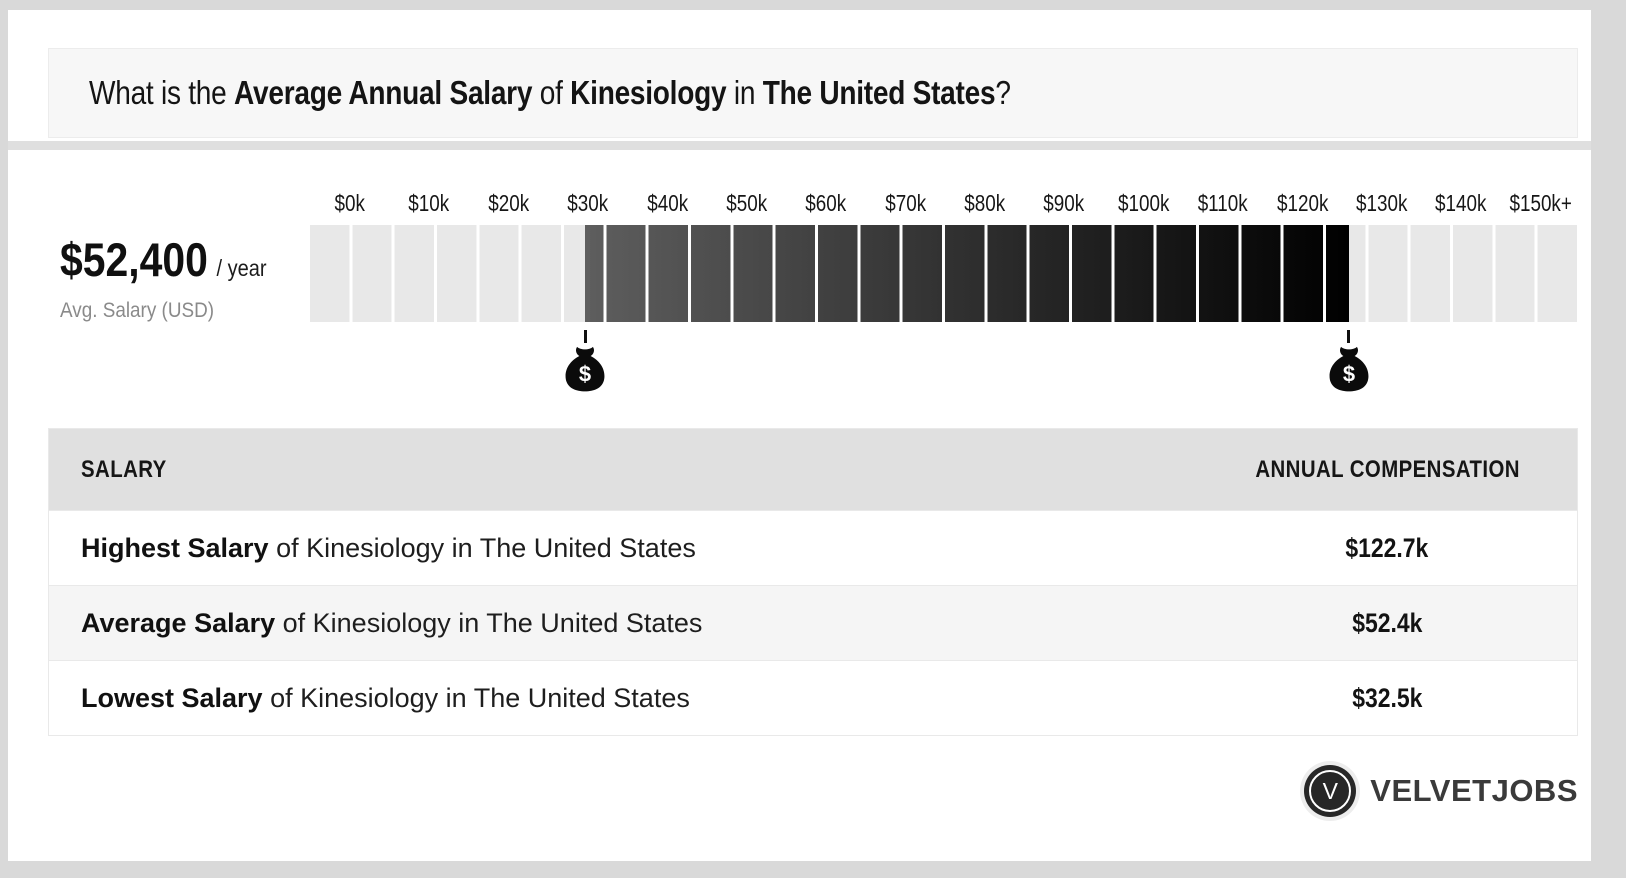  What do you see at coordinates (826, 203) in the screenshot?
I see `axis-tick-label: $60k` at bounding box center [826, 203].